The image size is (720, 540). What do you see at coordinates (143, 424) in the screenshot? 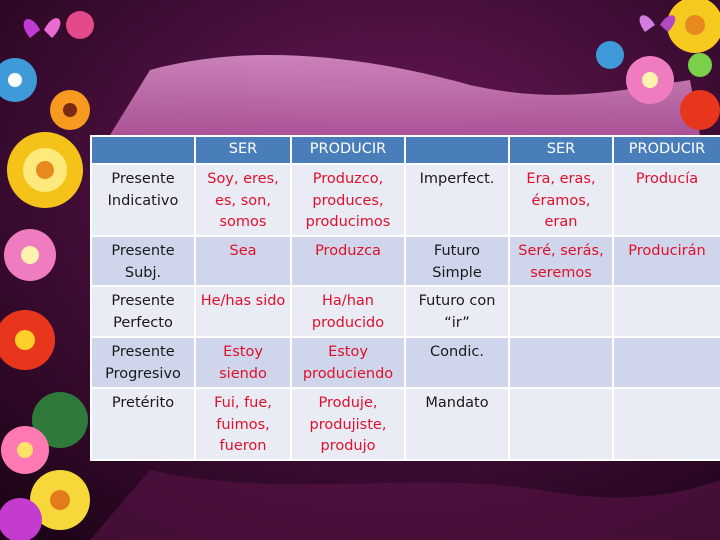
I see `tense-label: Pretérito` at bounding box center [143, 424].